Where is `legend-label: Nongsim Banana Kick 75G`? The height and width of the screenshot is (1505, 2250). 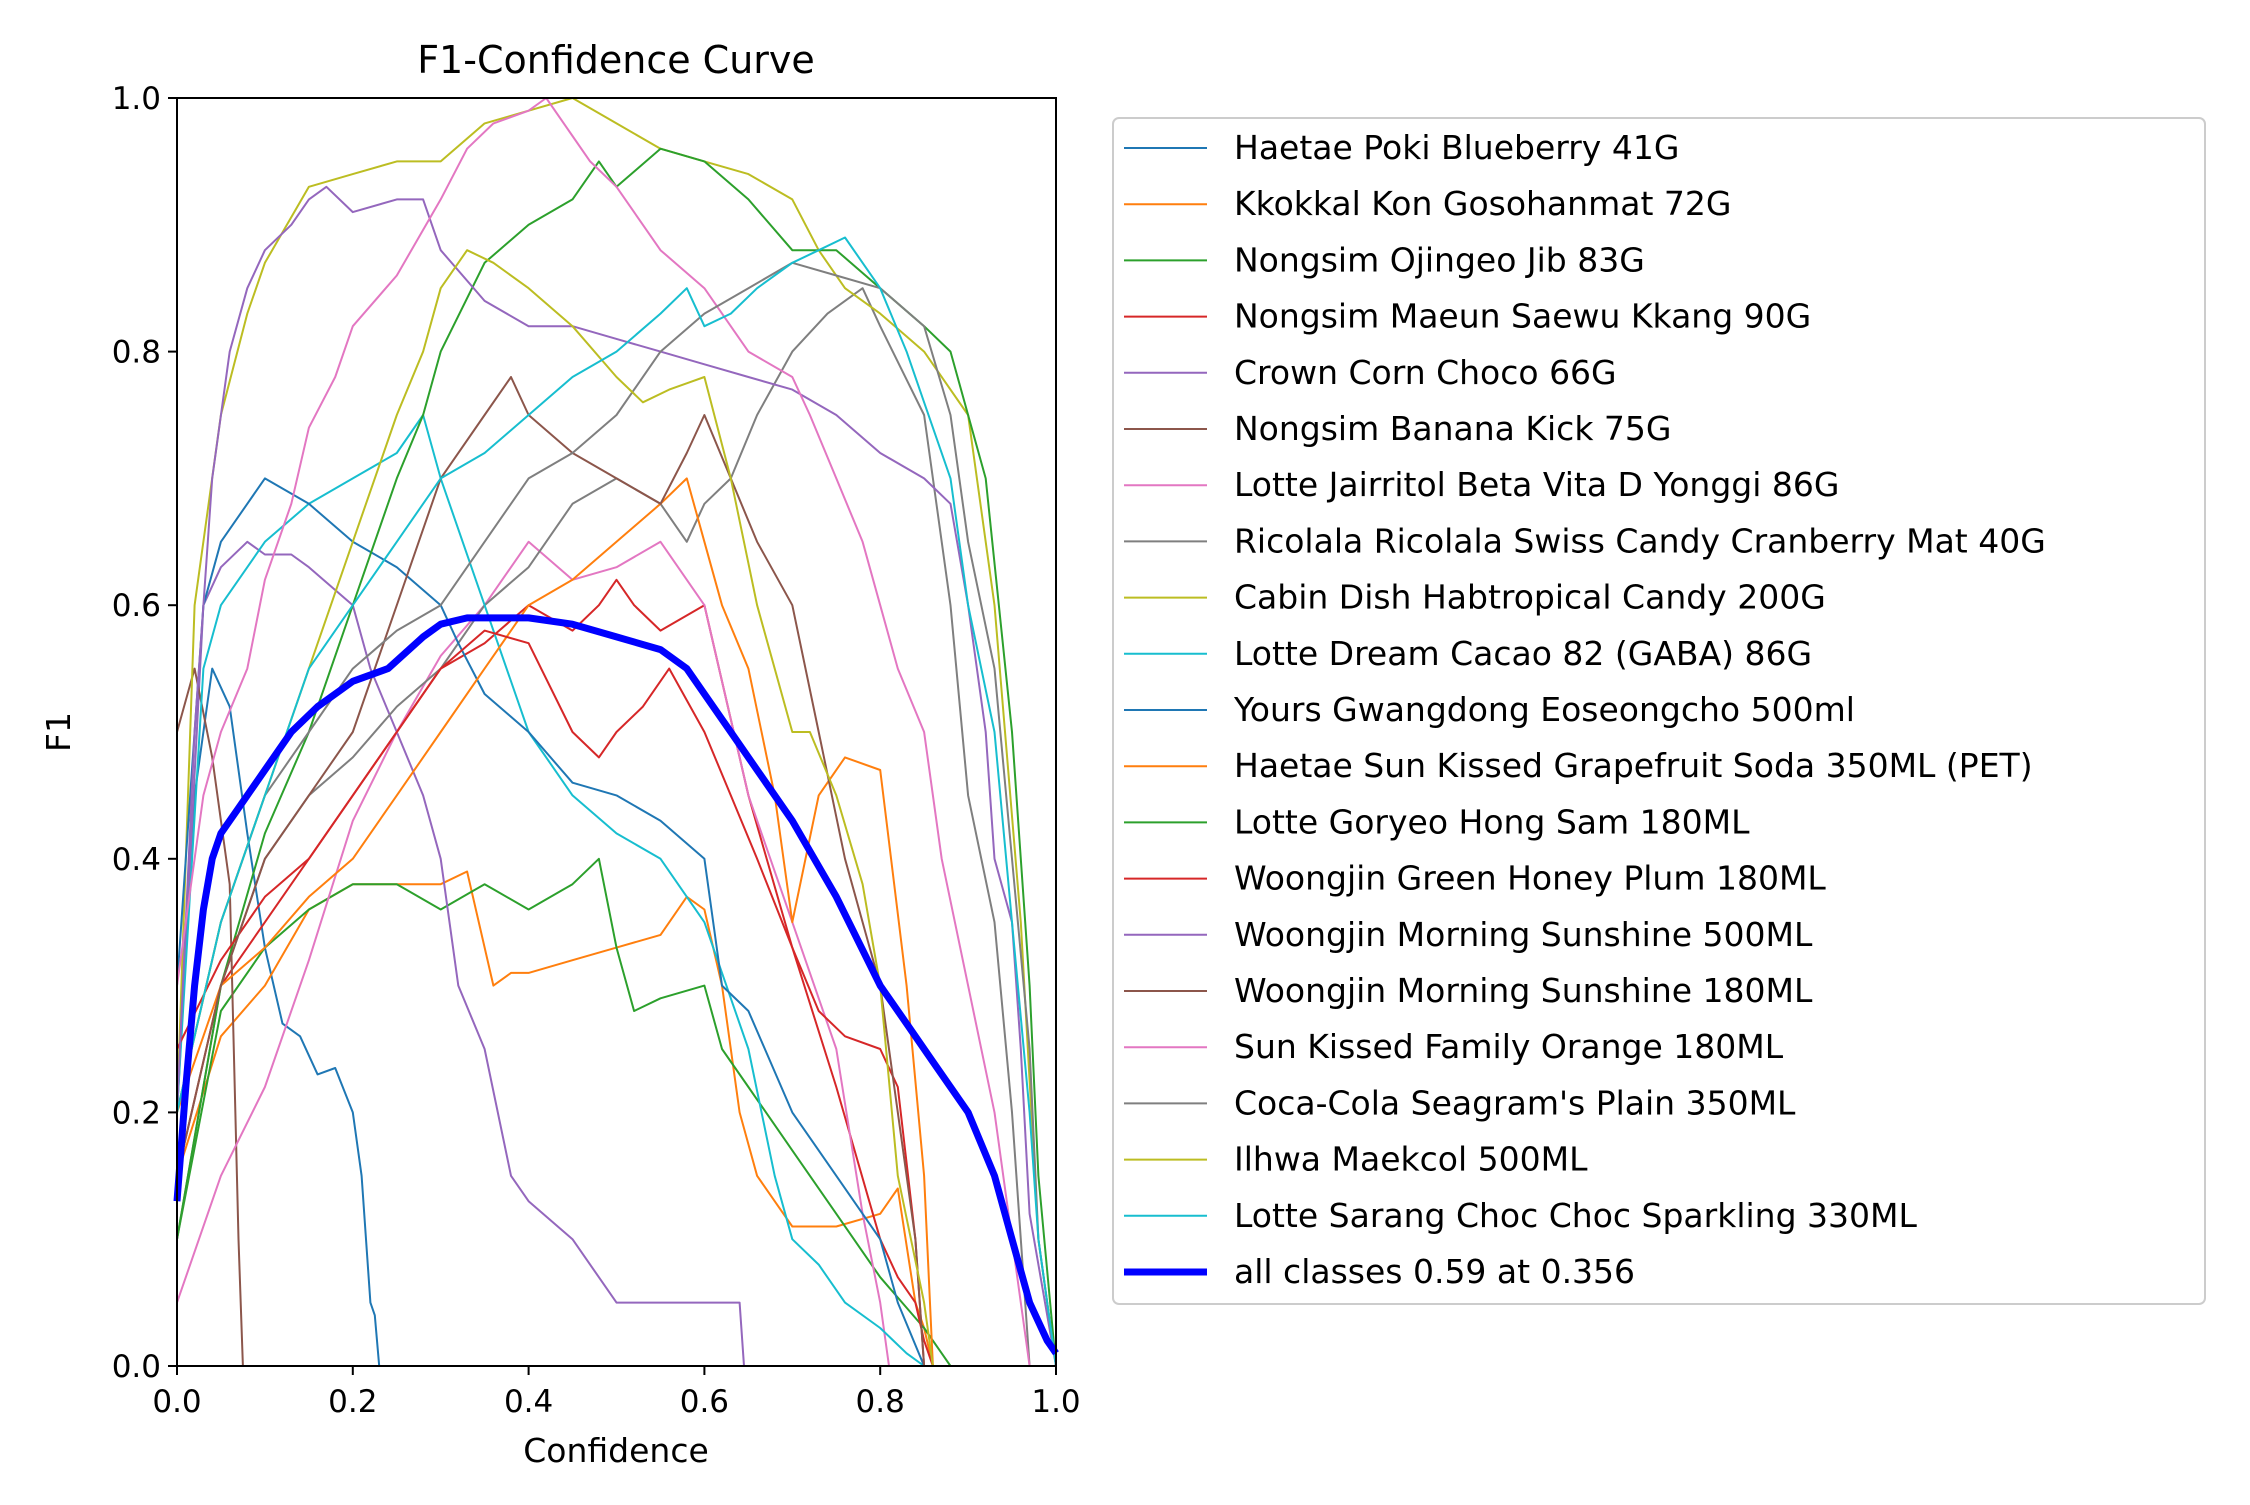
legend-label: Nongsim Banana Kick 75G is located at coordinates (1452, 428).